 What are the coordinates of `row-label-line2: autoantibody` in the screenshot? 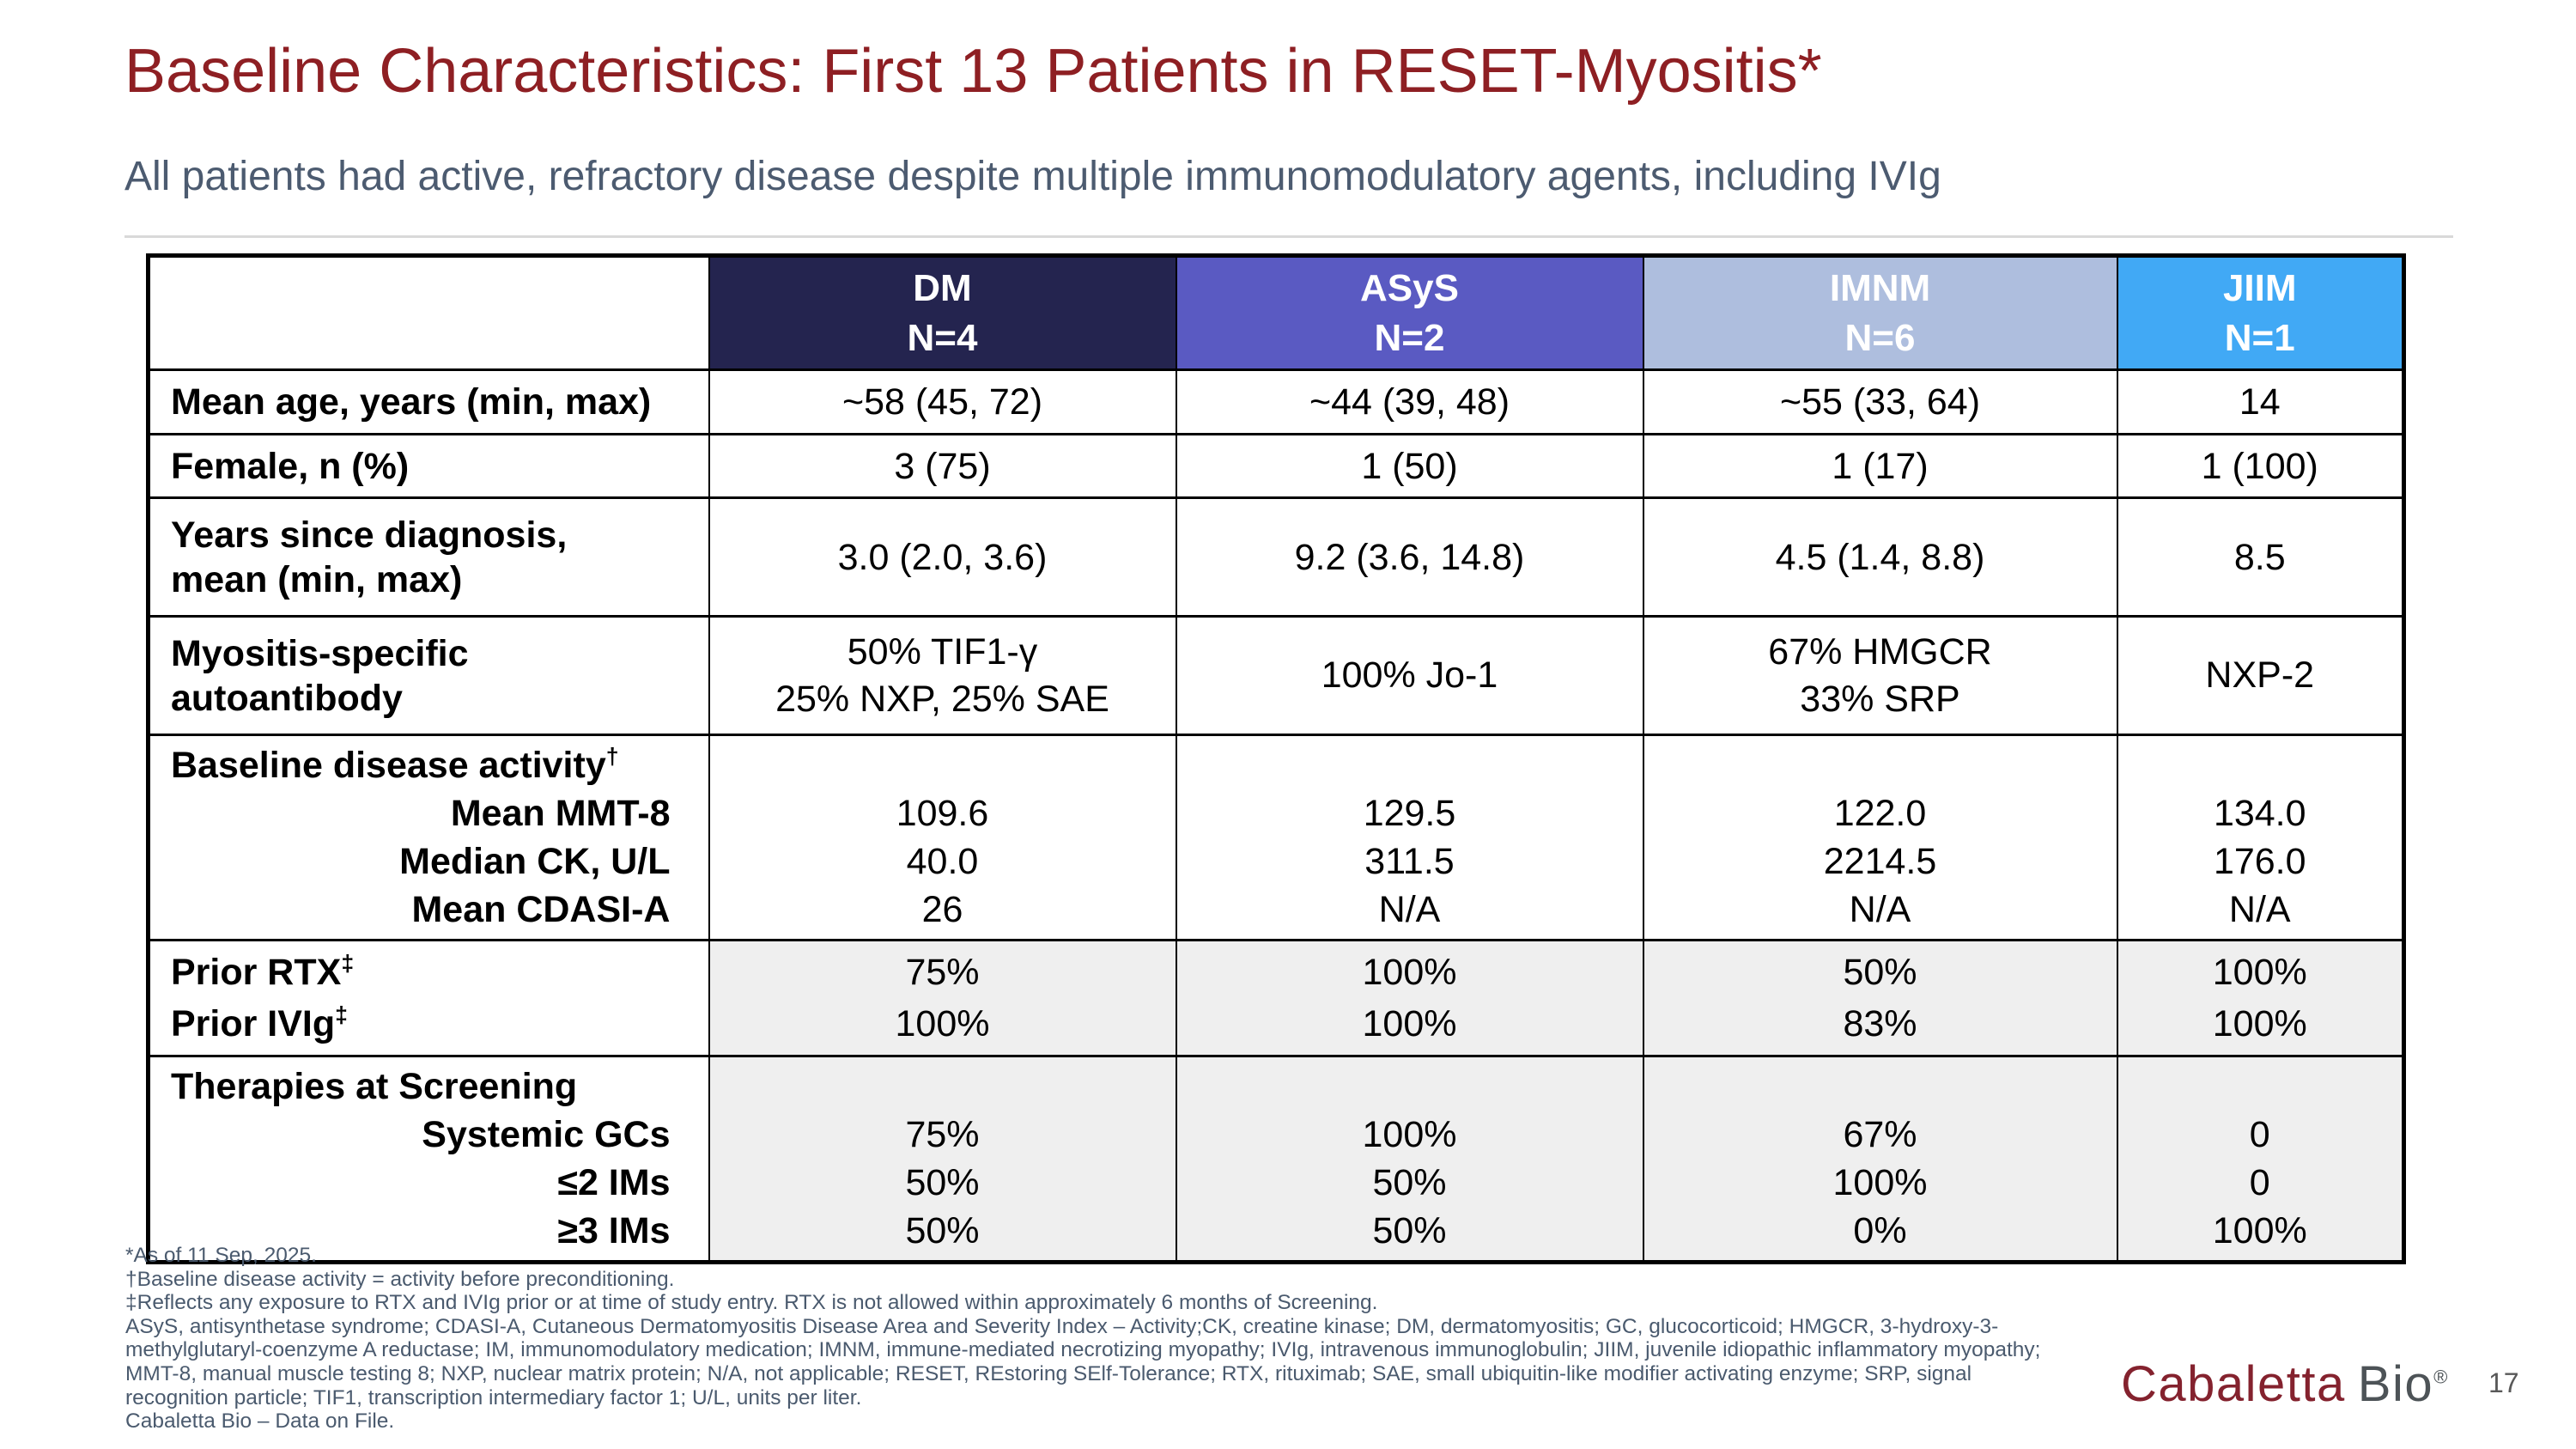 It's located at (287, 698).